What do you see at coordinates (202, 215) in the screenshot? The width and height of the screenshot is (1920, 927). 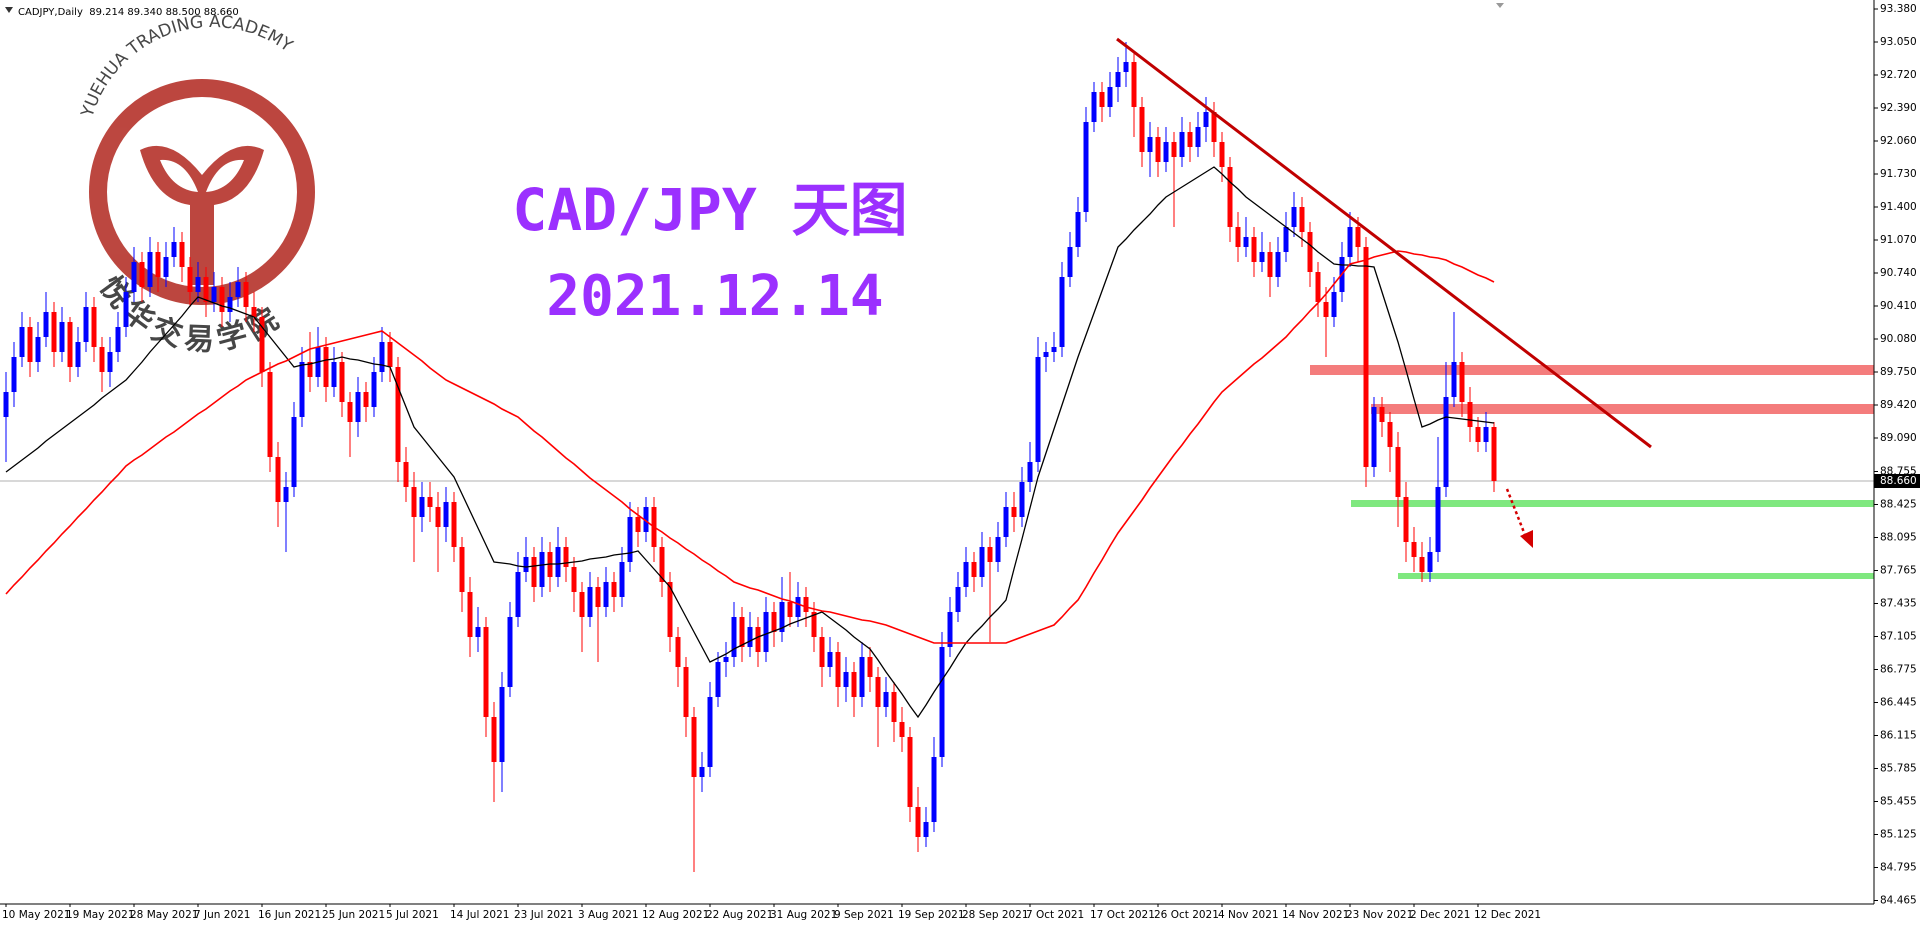 I see `logo-mark` at bounding box center [202, 215].